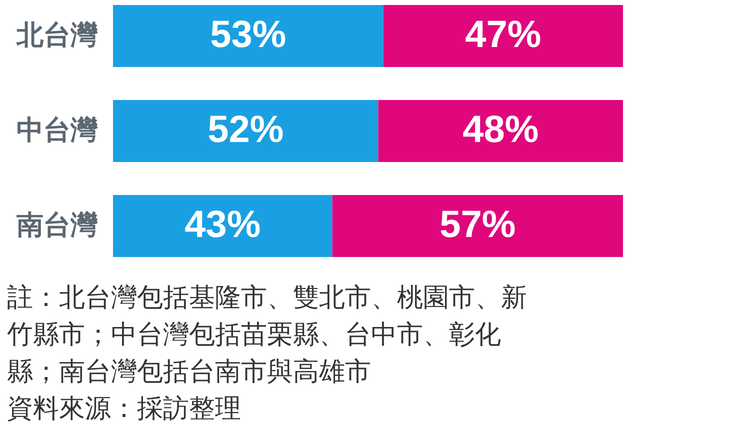 The image size is (732, 428). I want to click on data-label: 47%, so click(503, 35).